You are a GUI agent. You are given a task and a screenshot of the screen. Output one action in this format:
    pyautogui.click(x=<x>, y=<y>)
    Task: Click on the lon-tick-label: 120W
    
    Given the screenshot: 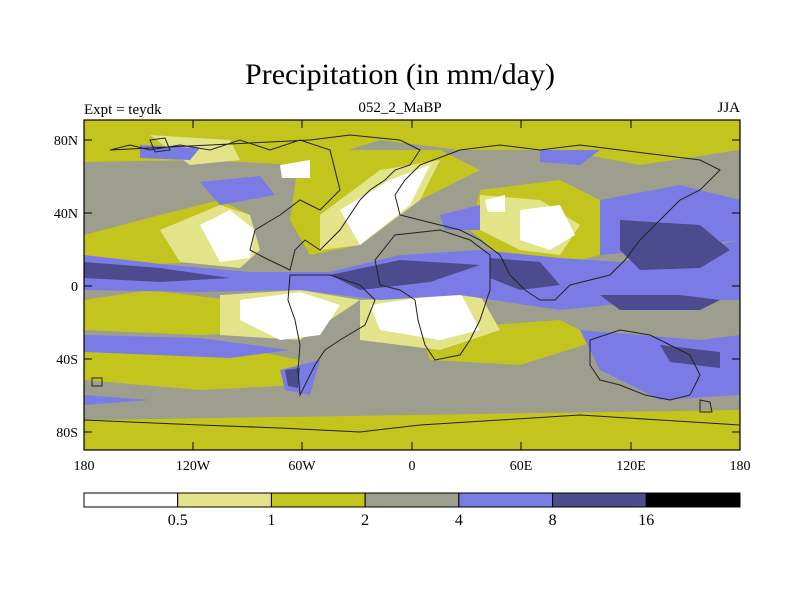 What is the action you would take?
    pyautogui.click(x=193, y=466)
    